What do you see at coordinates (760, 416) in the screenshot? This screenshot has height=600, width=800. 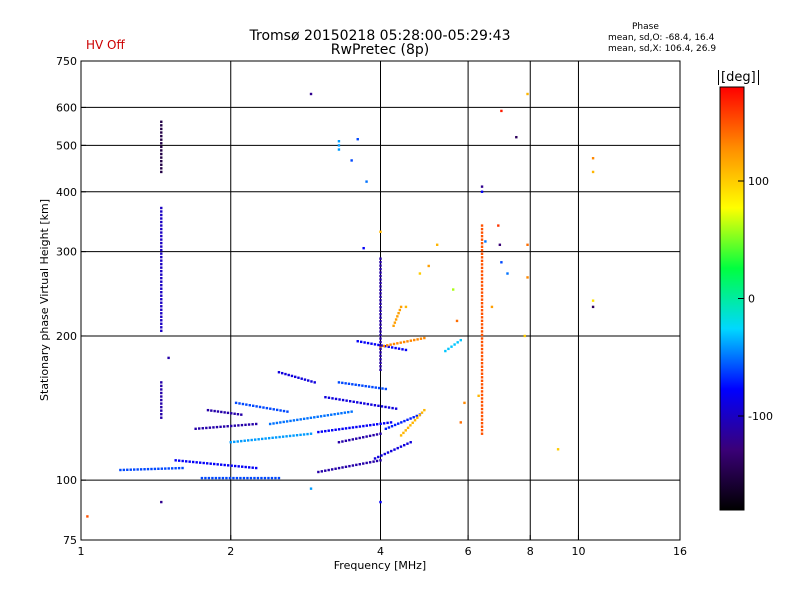 I see `colorbar-tick-label: -100` at bounding box center [760, 416].